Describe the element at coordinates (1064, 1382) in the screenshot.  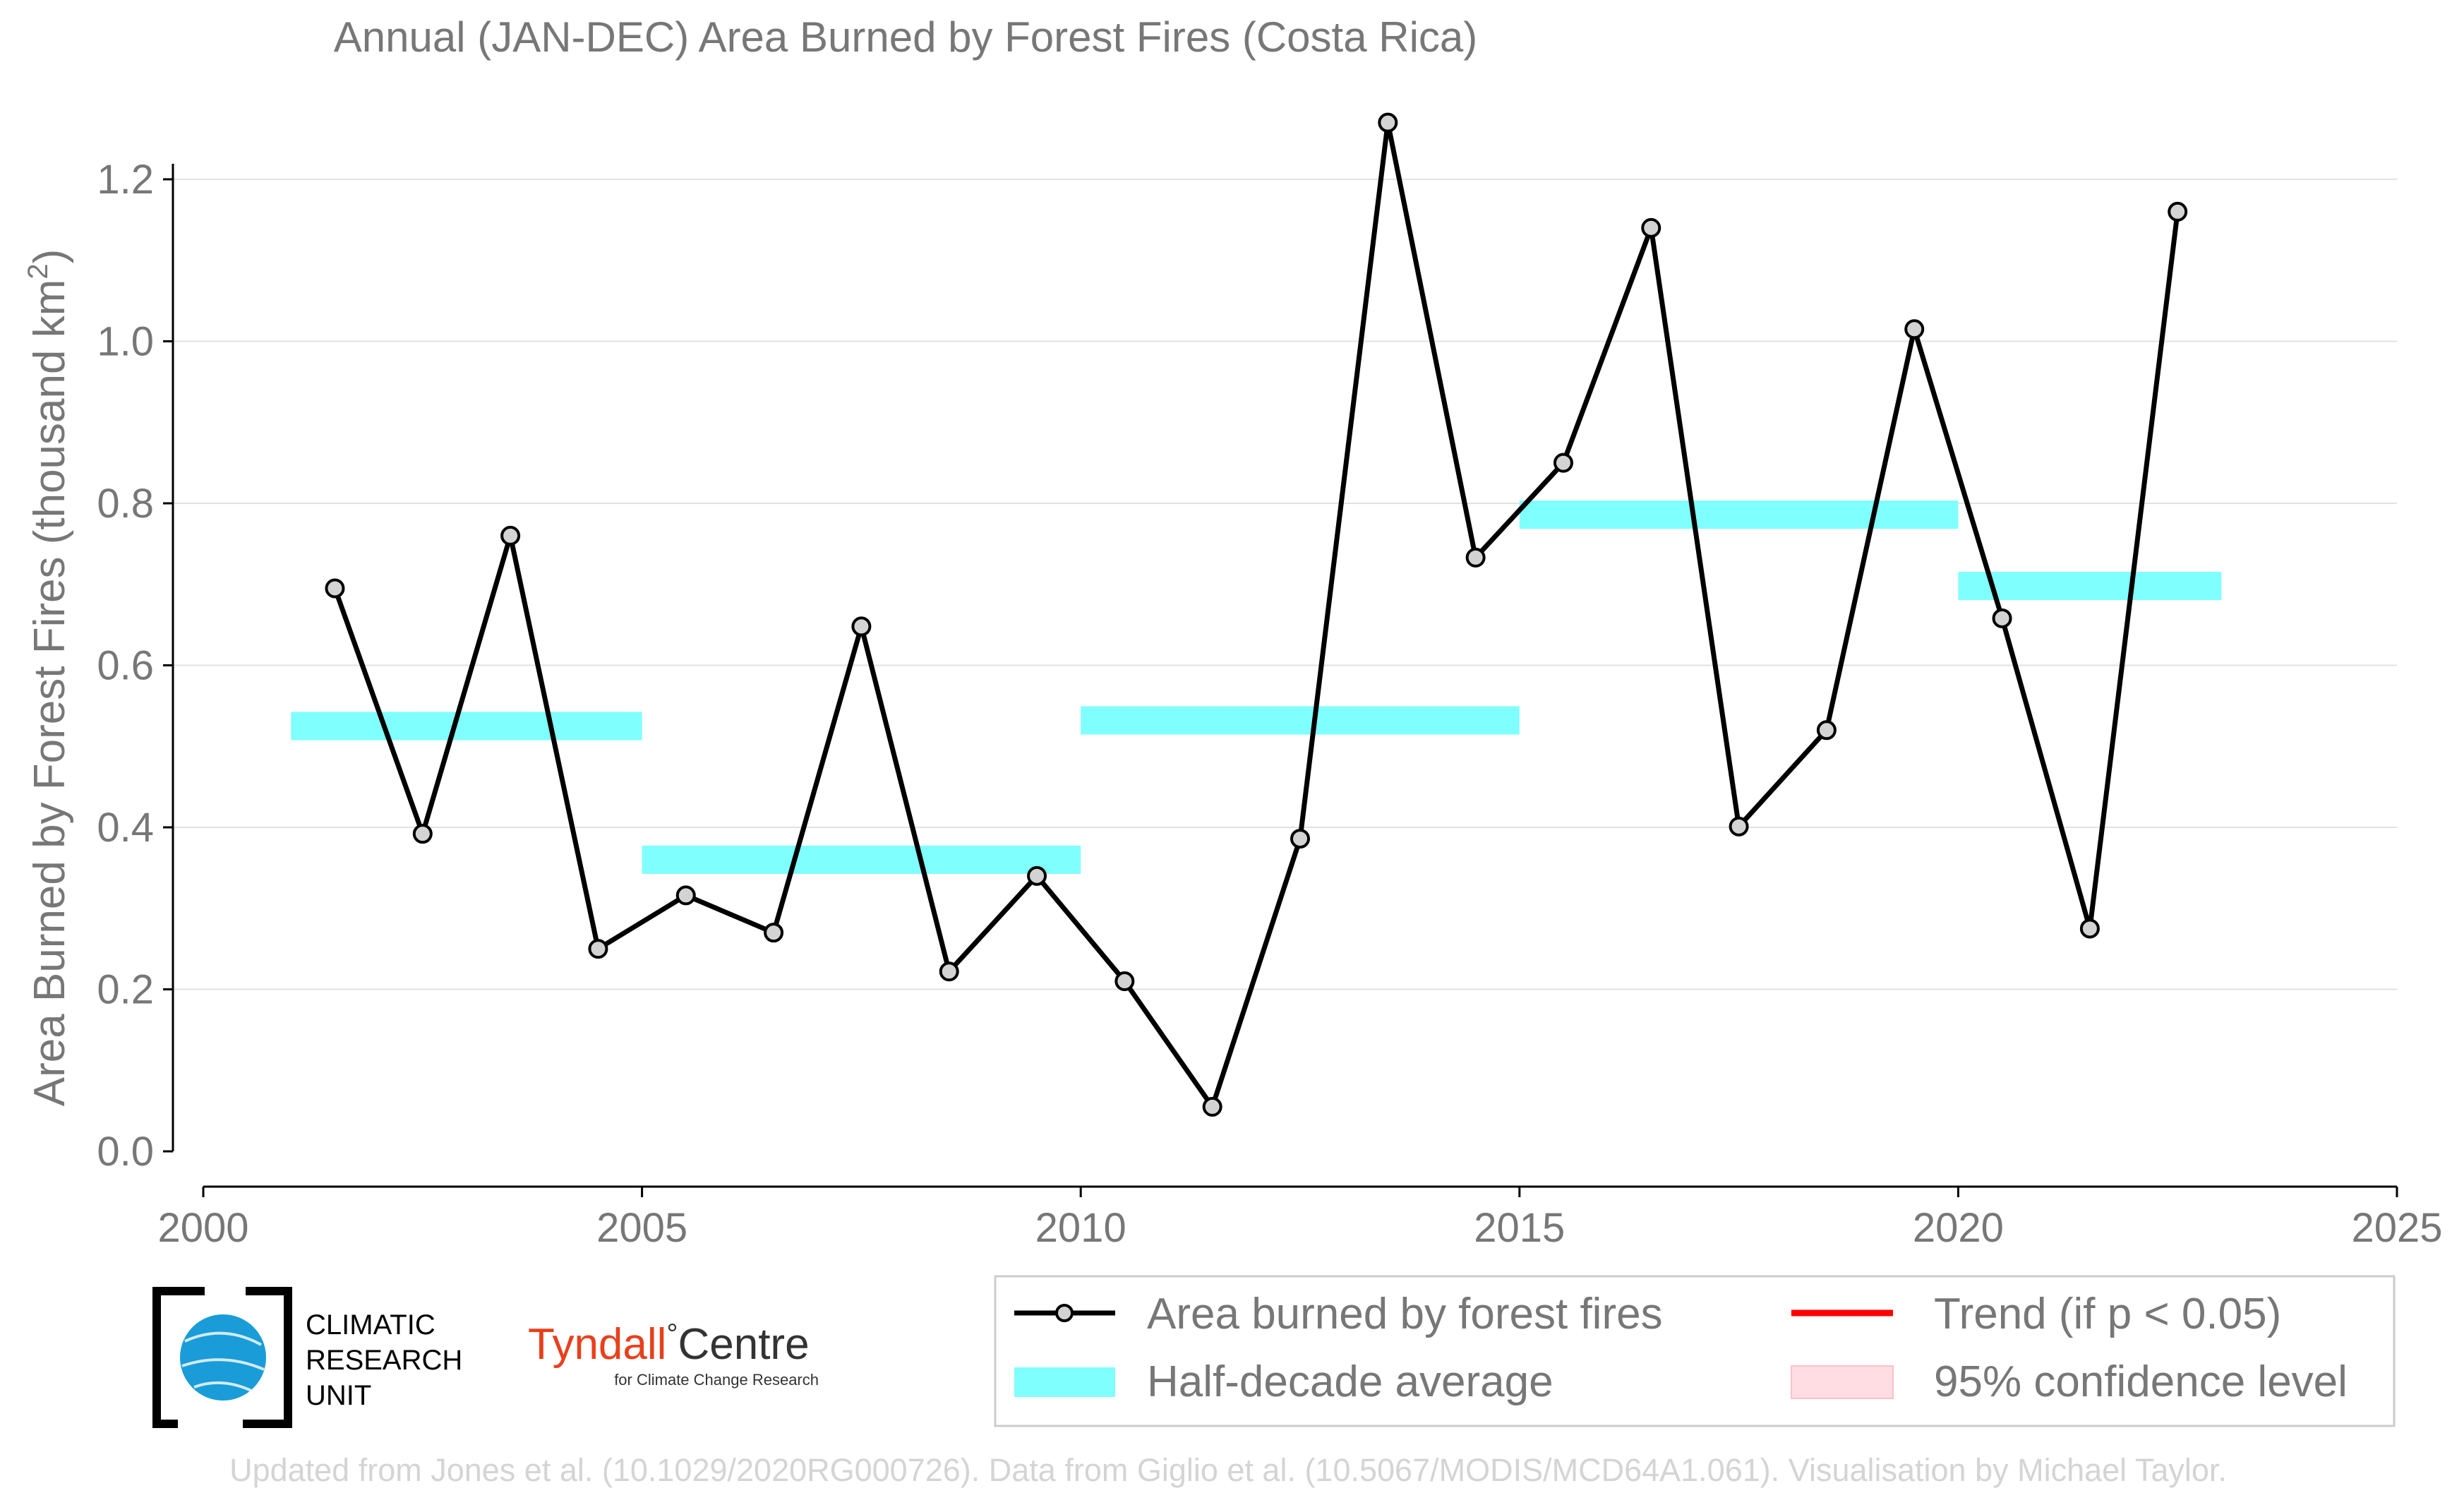
I see `legend-swatch-half-decade` at that location.